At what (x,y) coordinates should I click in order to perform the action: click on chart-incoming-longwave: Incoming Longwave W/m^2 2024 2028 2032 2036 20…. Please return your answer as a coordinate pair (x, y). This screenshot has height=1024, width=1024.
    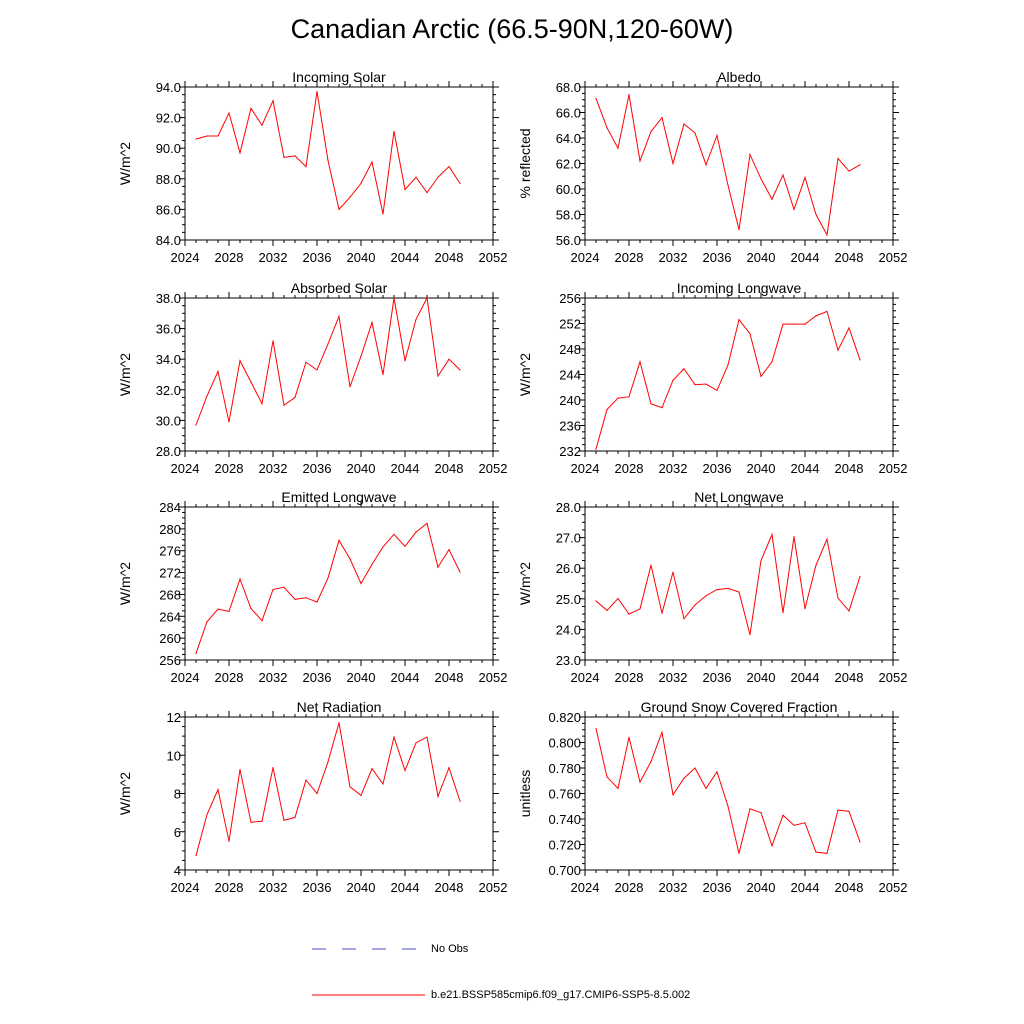
    Looking at the image, I should click on (712, 378).